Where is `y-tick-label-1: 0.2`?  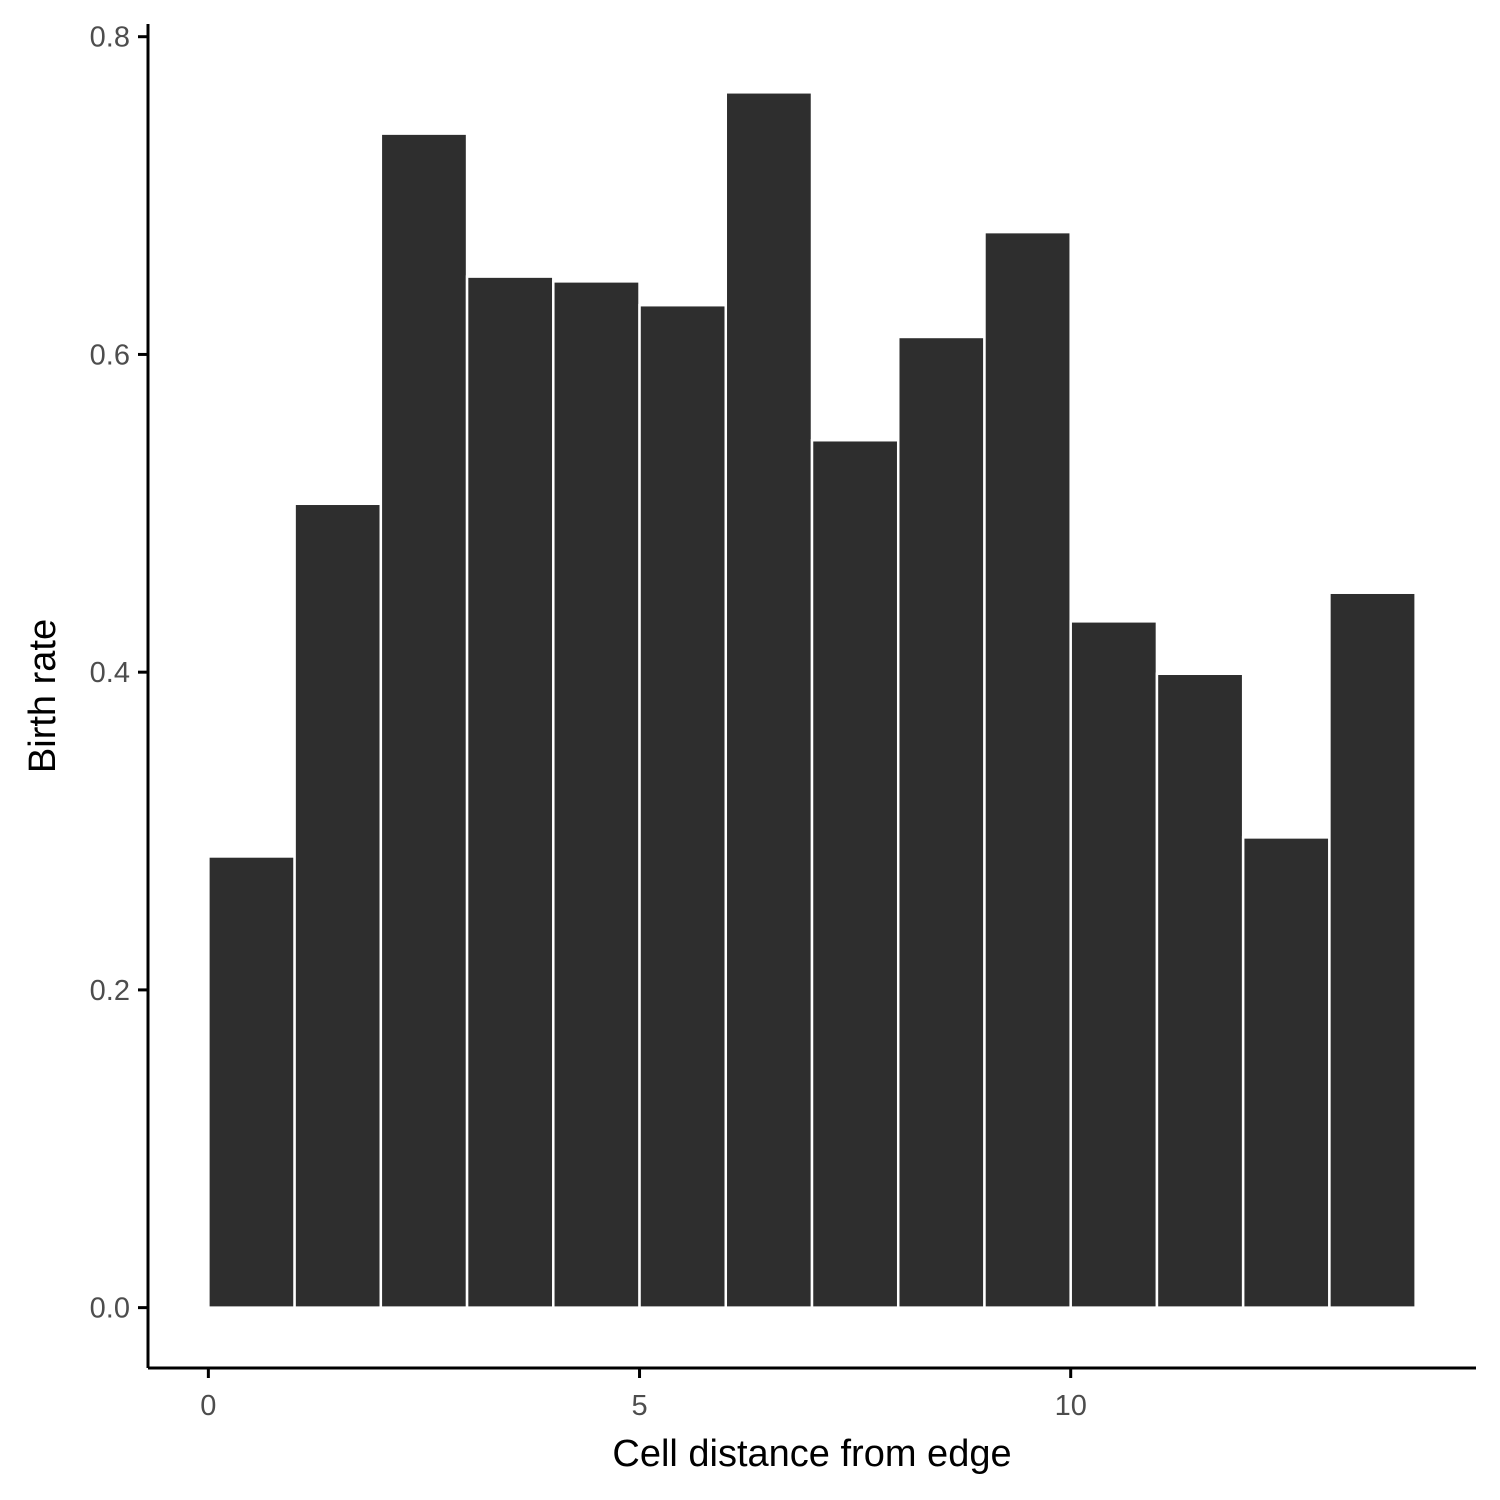 y-tick-label-1: 0.2 is located at coordinates (110, 991).